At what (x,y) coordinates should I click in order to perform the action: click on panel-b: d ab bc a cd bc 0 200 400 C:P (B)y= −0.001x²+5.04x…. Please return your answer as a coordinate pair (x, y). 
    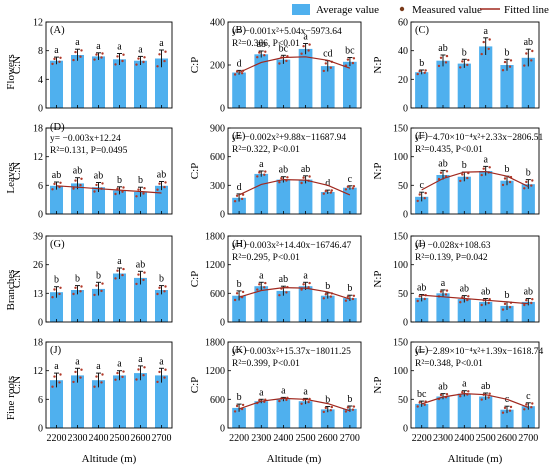
    Looking at the image, I should click on (275, 66).